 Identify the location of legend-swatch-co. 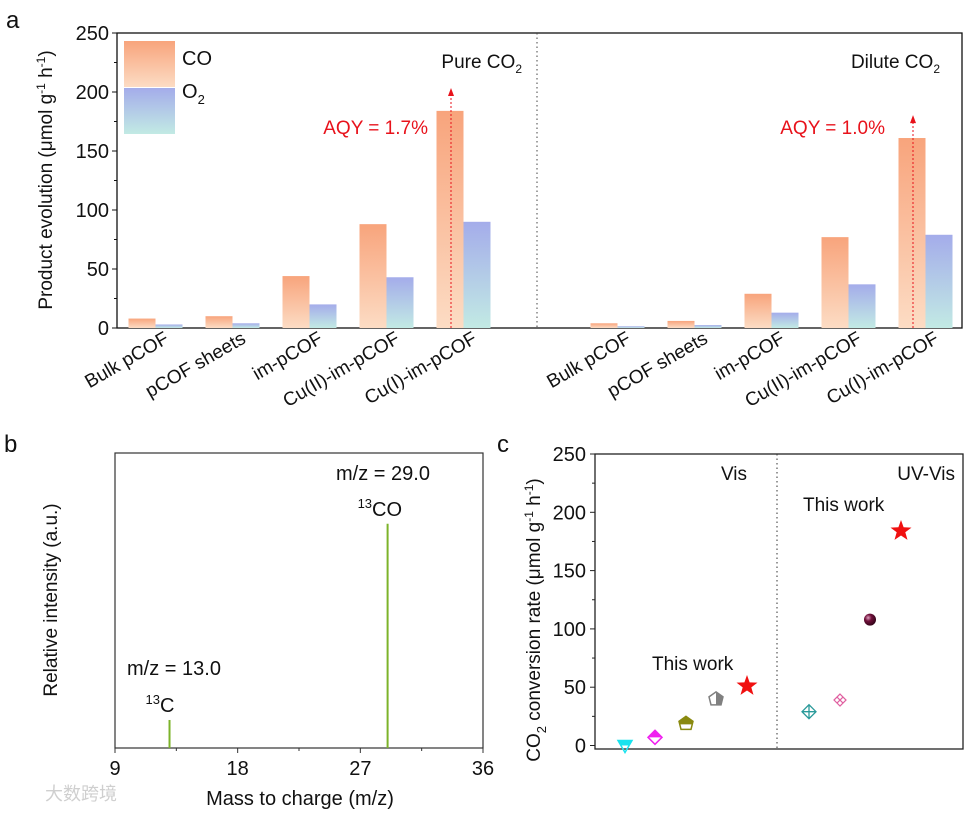
(149, 64).